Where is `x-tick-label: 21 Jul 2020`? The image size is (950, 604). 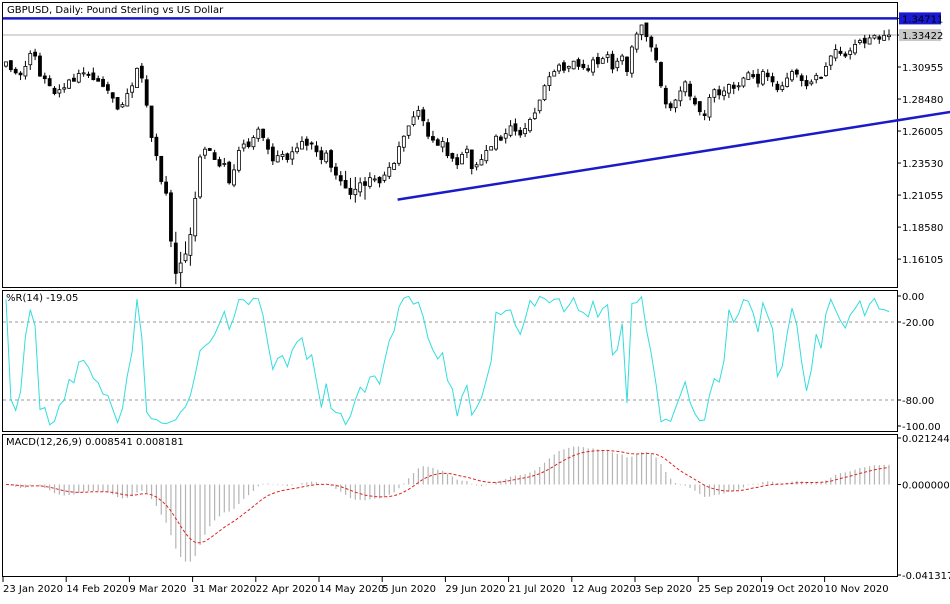 x-tick-label: 21 Jul 2020 is located at coordinates (537, 589).